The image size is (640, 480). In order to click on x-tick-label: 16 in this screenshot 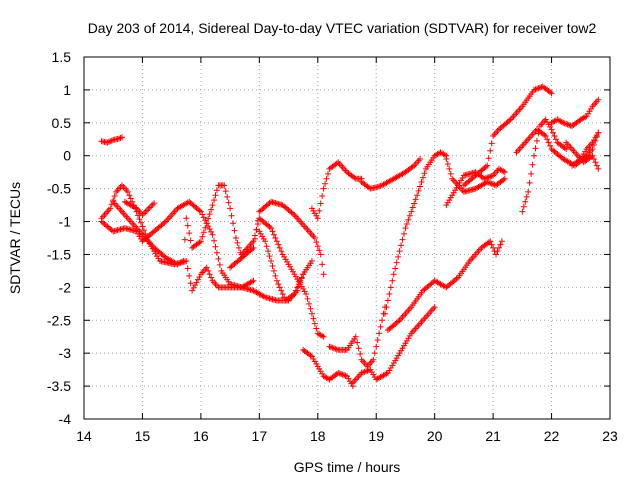, I will do `click(201, 436)`.